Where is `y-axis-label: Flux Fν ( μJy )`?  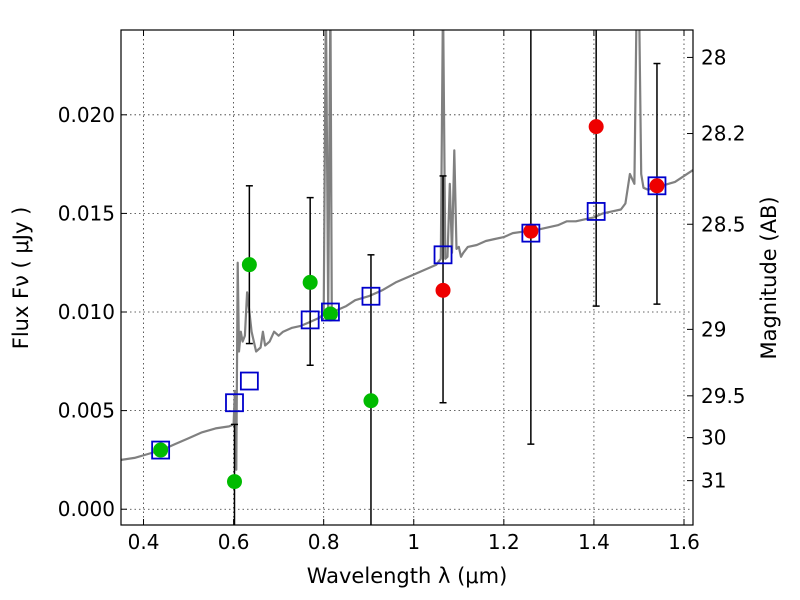 y-axis-label: Flux Fν ( μJy ) is located at coordinates (21, 278).